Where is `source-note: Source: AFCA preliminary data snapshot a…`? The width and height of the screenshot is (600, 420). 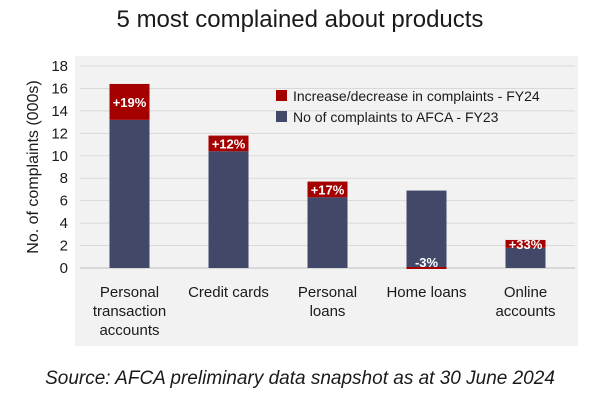
source-note: Source: AFCA preliminary data snapshot a… is located at coordinates (300, 378).